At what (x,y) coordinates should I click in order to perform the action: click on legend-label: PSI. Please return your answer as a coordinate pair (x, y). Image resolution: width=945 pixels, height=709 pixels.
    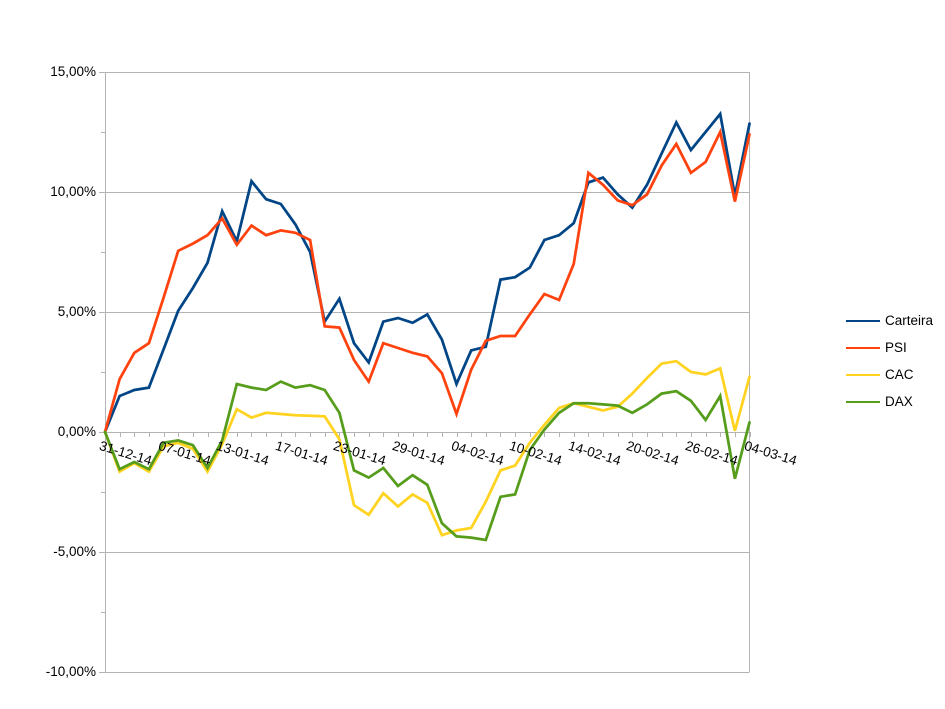
    Looking at the image, I should click on (896, 347).